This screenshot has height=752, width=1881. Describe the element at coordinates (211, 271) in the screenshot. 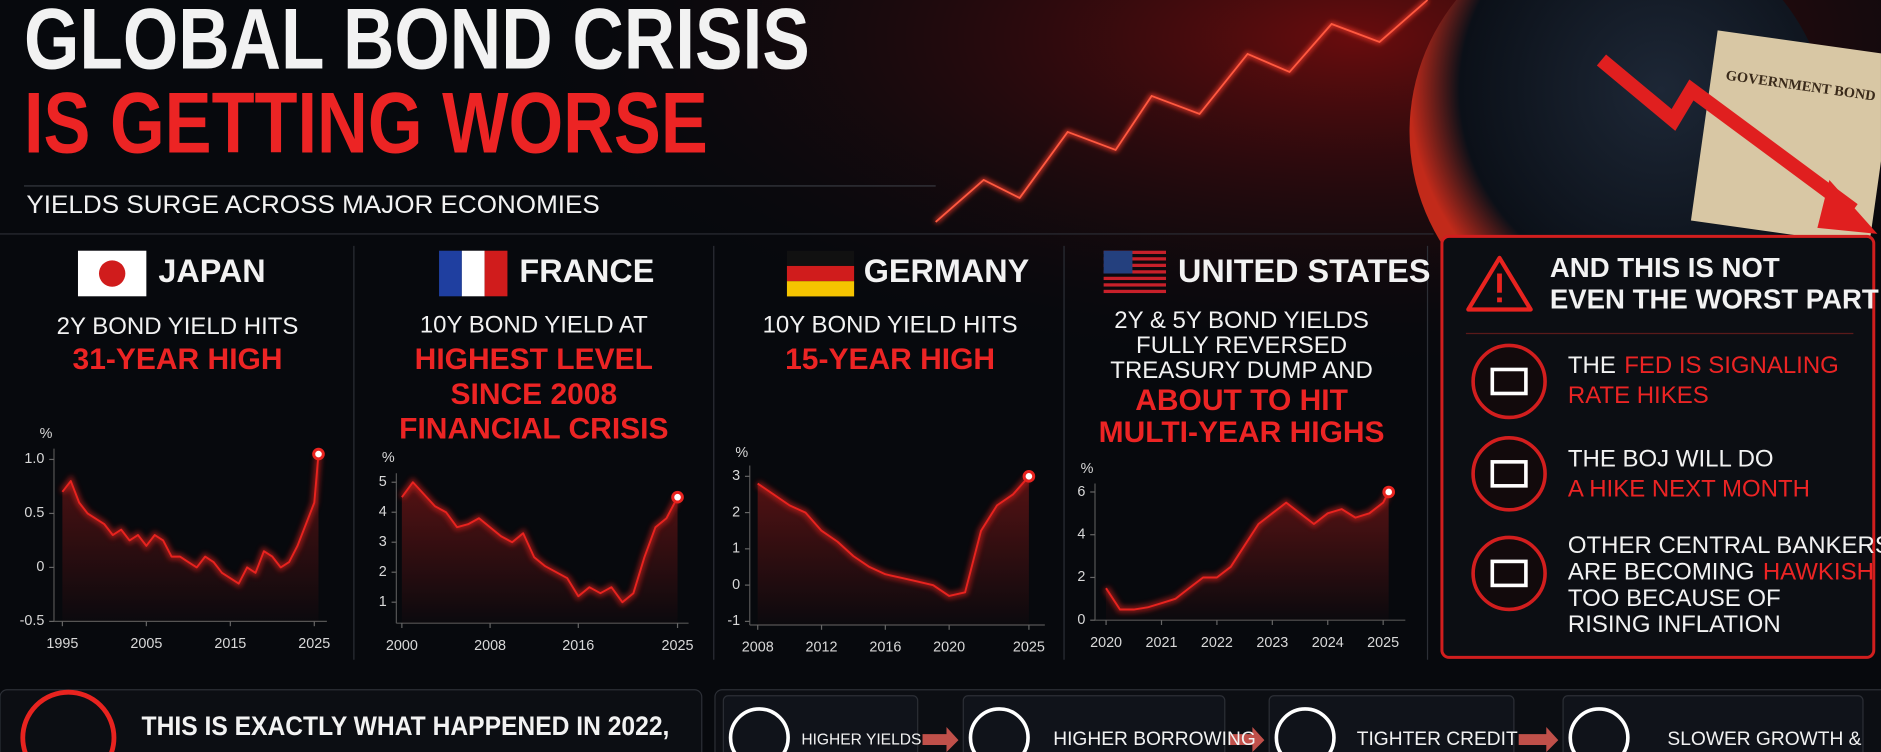

I see `country-name: JAPAN` at that location.